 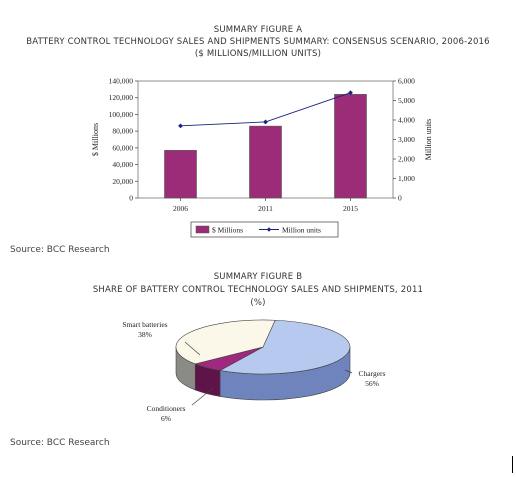 What do you see at coordinates (121, 114) in the screenshot?
I see `y-tick-label: 100,000` at bounding box center [121, 114].